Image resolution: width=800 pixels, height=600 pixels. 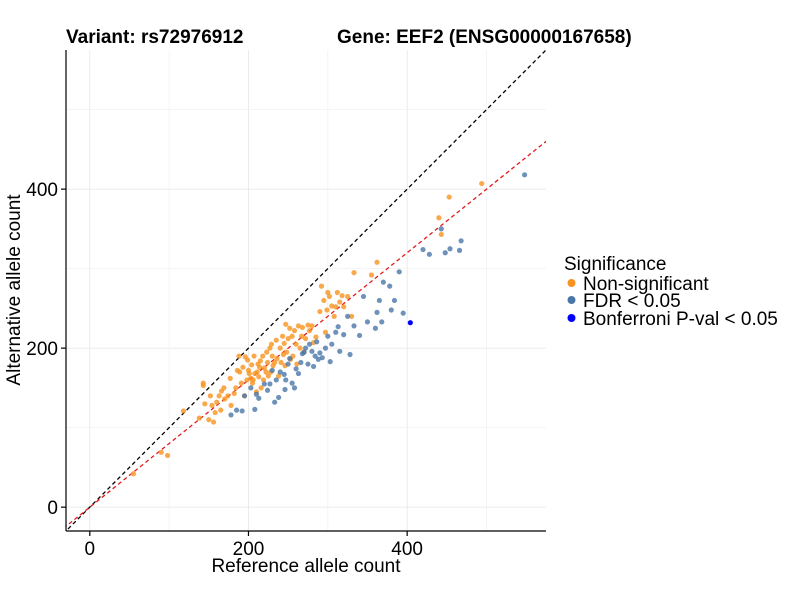 What do you see at coordinates (624, 301) in the screenshot?
I see `legend-item-fdr: FDR < 0.05` at bounding box center [624, 301].